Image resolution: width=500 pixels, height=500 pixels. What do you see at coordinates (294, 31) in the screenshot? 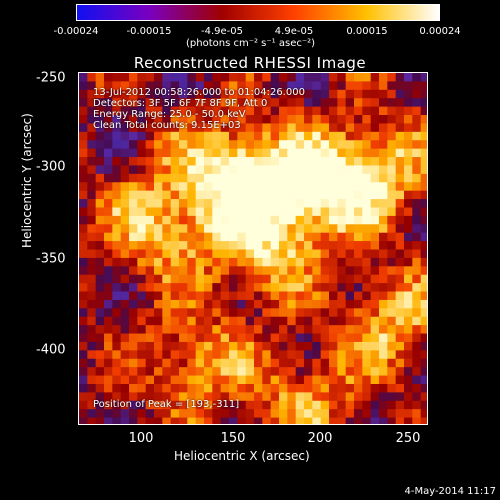
I see `colorbar-tick: 4.9e-05` at bounding box center [294, 31].